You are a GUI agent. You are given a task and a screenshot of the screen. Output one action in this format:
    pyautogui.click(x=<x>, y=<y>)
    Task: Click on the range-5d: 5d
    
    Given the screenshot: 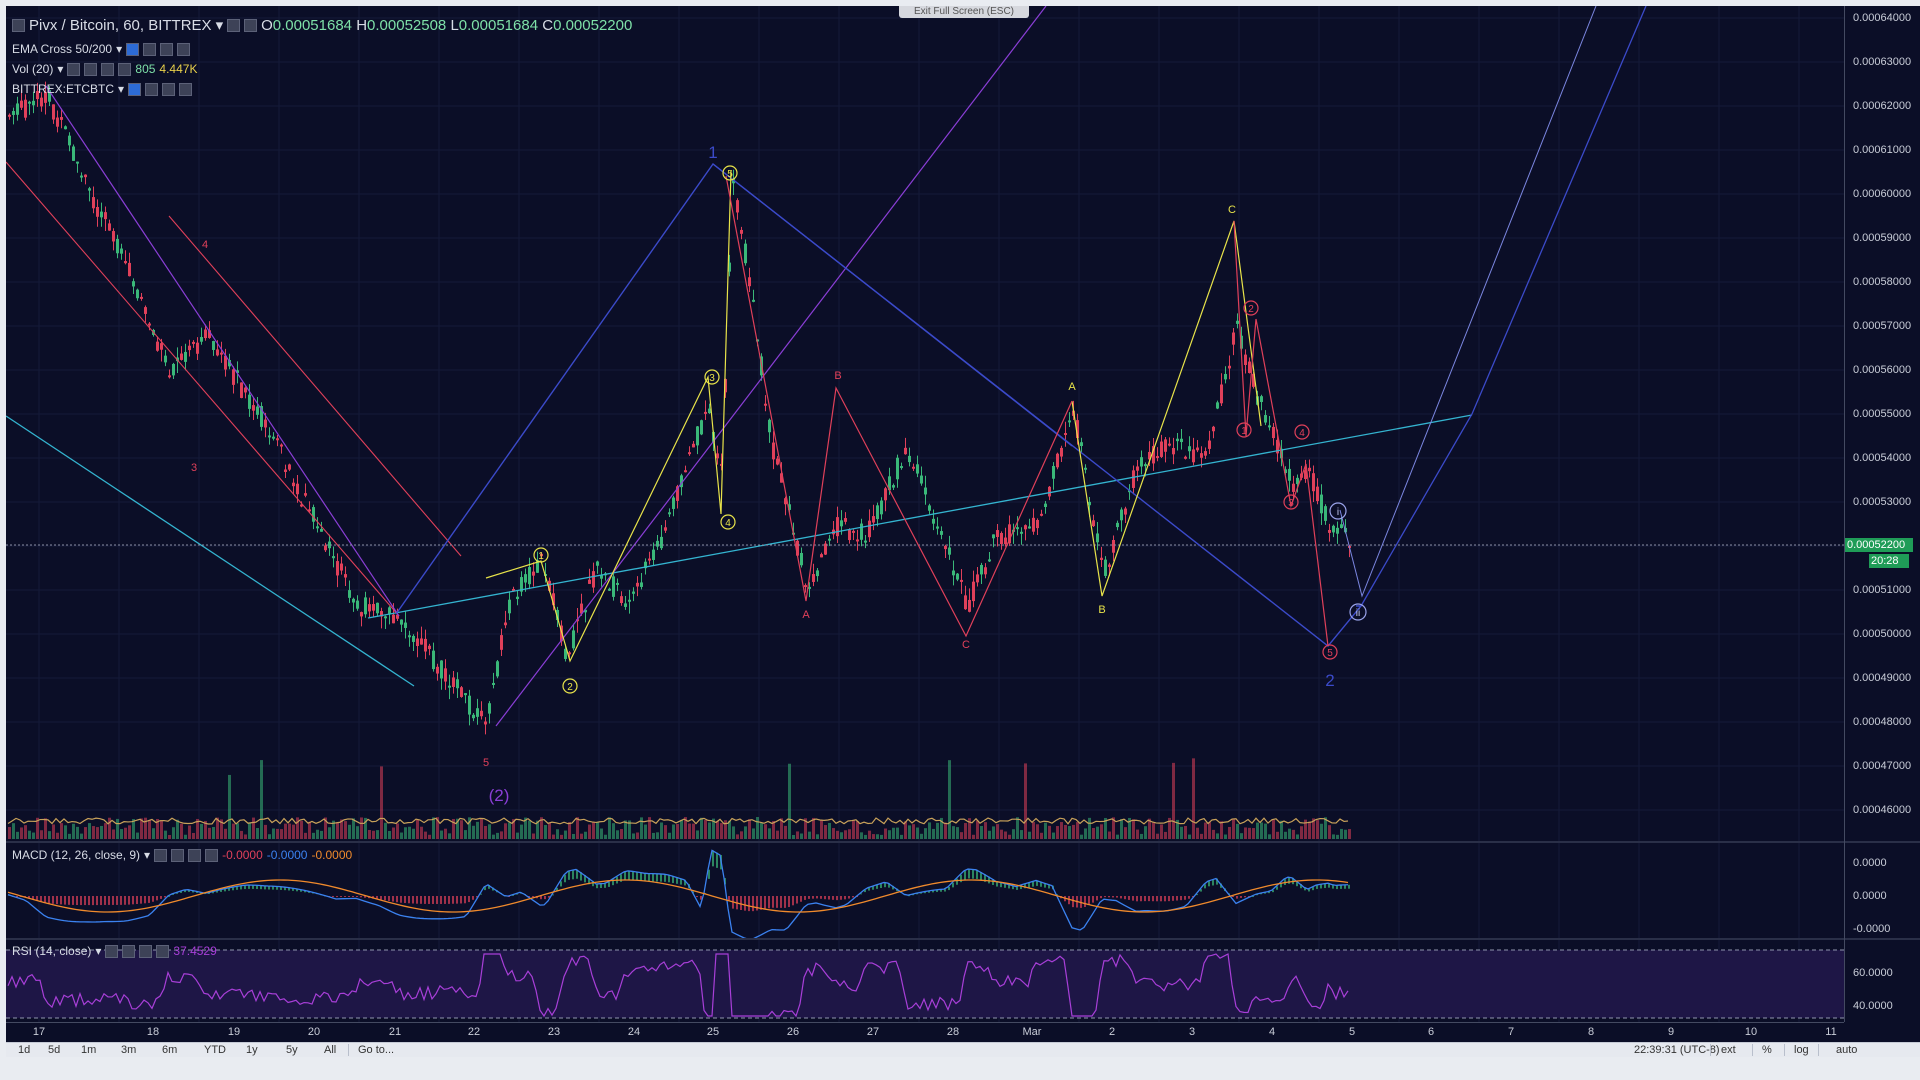 What is the action you would take?
    pyautogui.click(x=54, y=1050)
    